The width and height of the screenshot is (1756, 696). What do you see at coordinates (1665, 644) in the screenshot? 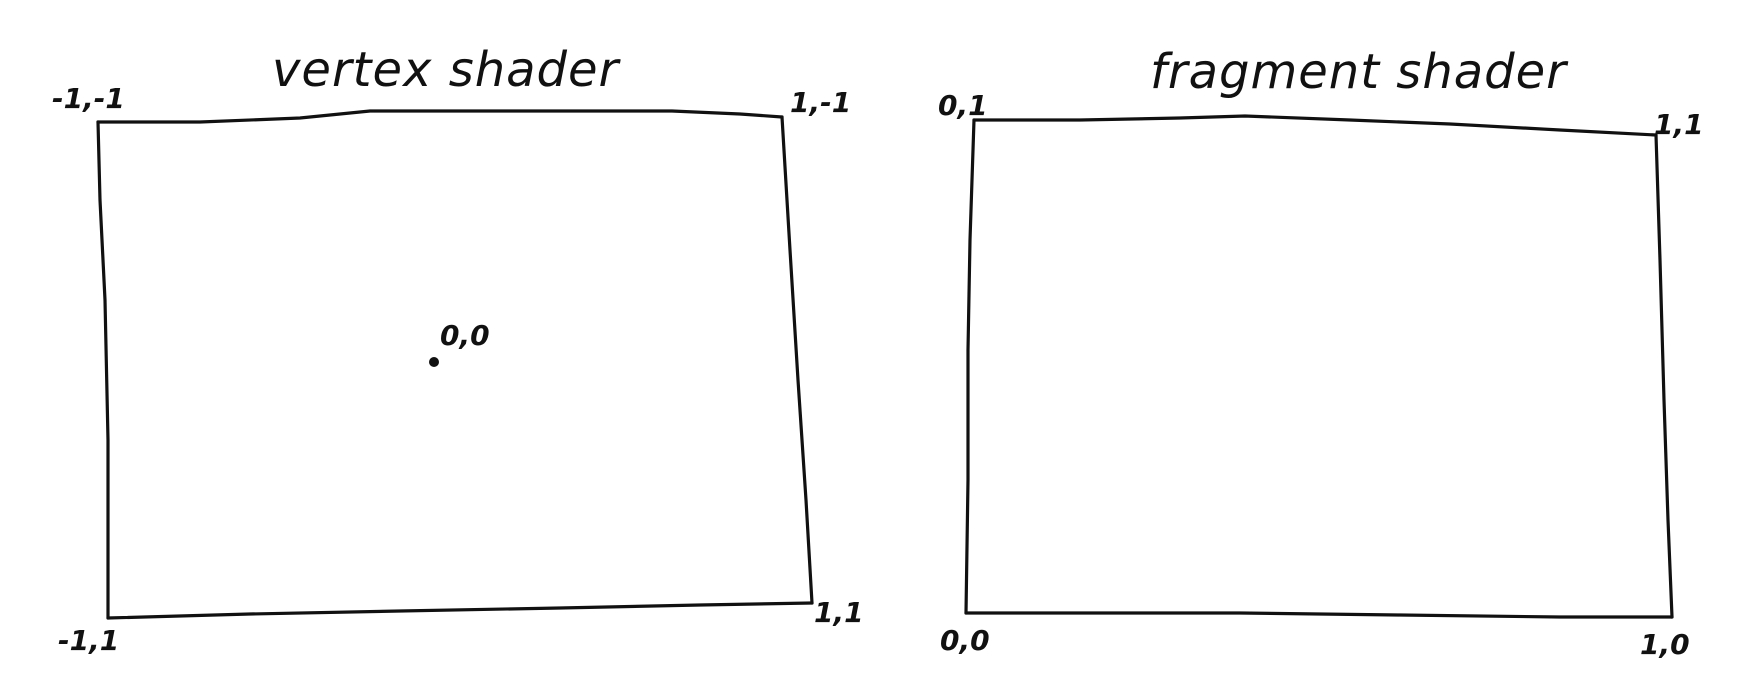
I see `fragment-corner-bottom-right-label: 1,0` at bounding box center [1665, 644].